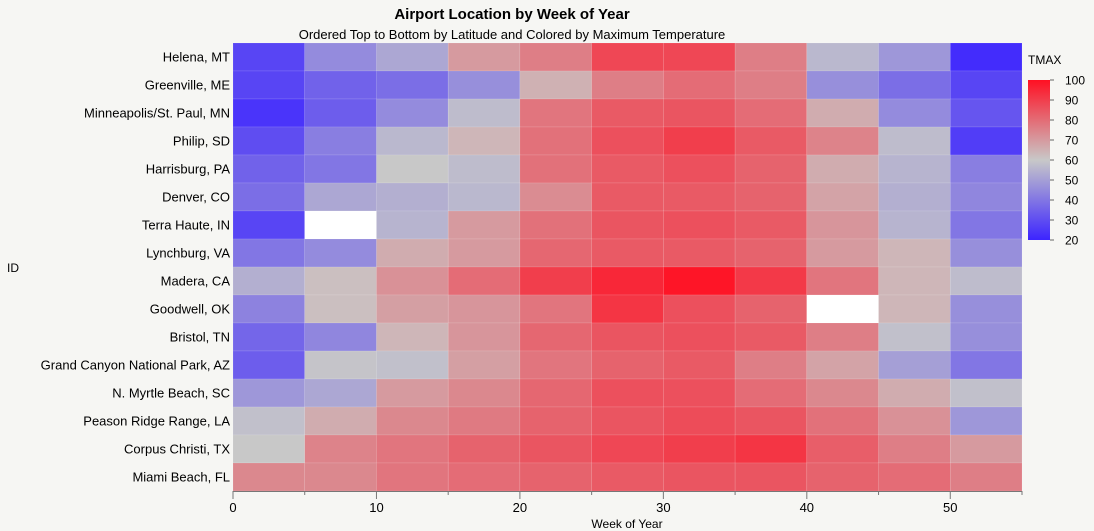 The image size is (1094, 531). Describe the element at coordinates (186, 225) in the screenshot. I see `row-label: Terra Haute, IN` at that location.